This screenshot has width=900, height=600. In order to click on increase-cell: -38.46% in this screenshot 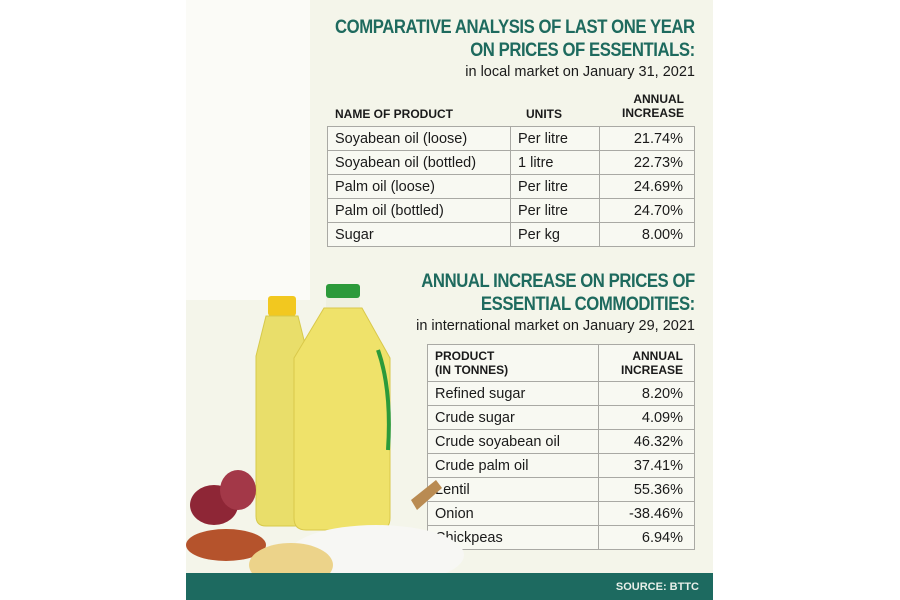, I will do `click(646, 513)`.